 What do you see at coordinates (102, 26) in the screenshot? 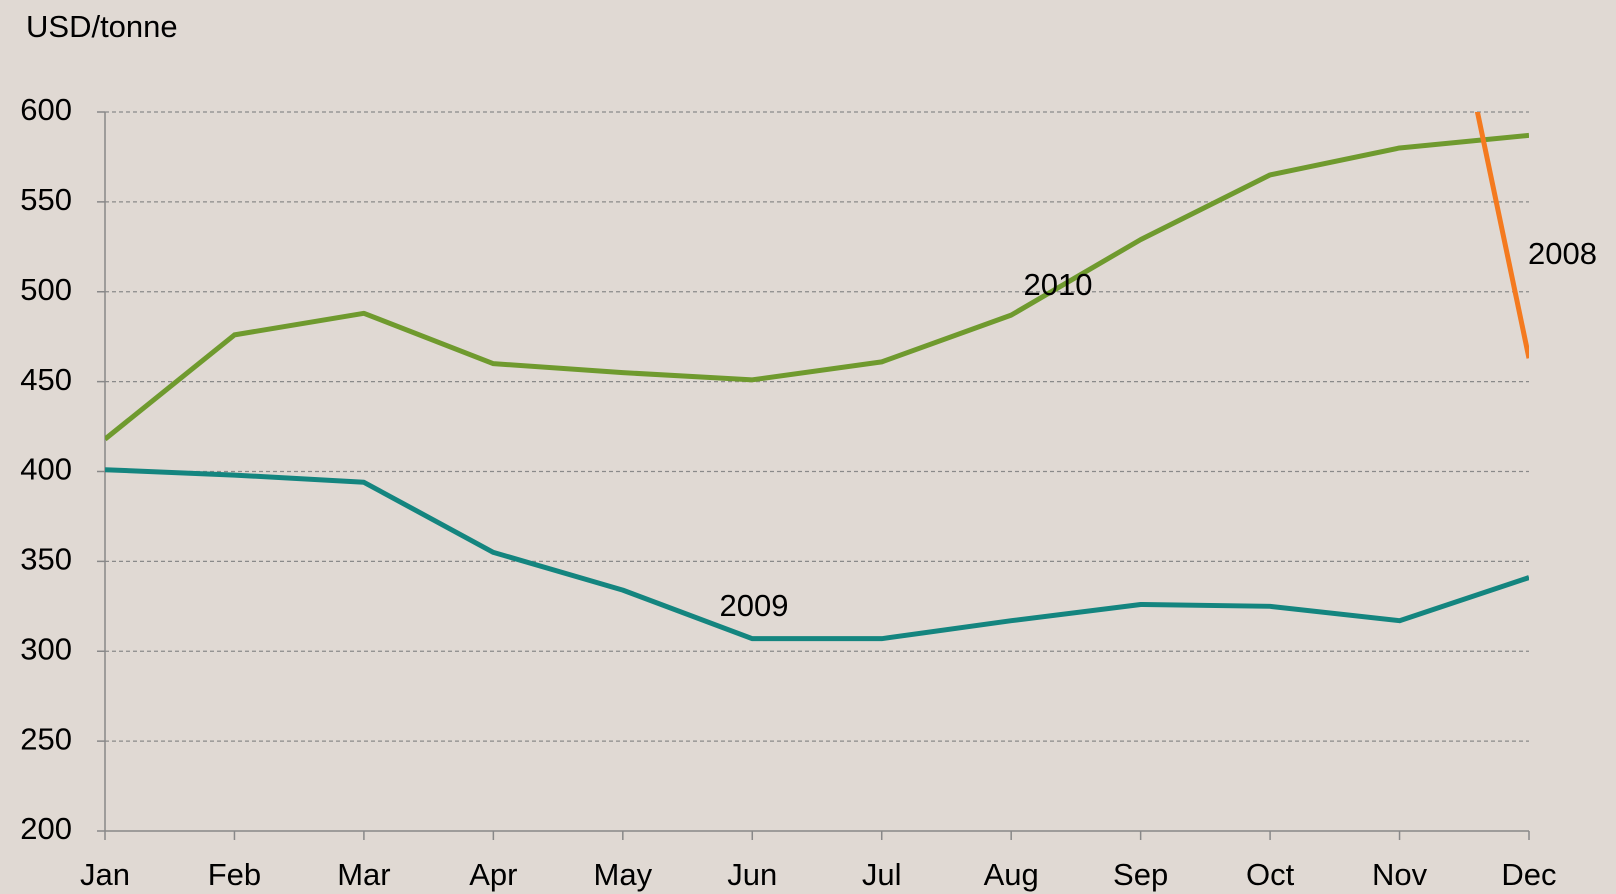
I see `y-axis-label: USD/tonne` at bounding box center [102, 26].